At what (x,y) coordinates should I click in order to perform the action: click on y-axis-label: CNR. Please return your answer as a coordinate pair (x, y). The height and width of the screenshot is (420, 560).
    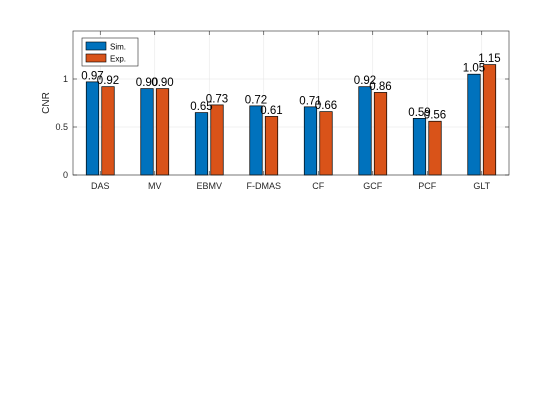
    Looking at the image, I should click on (46, 103).